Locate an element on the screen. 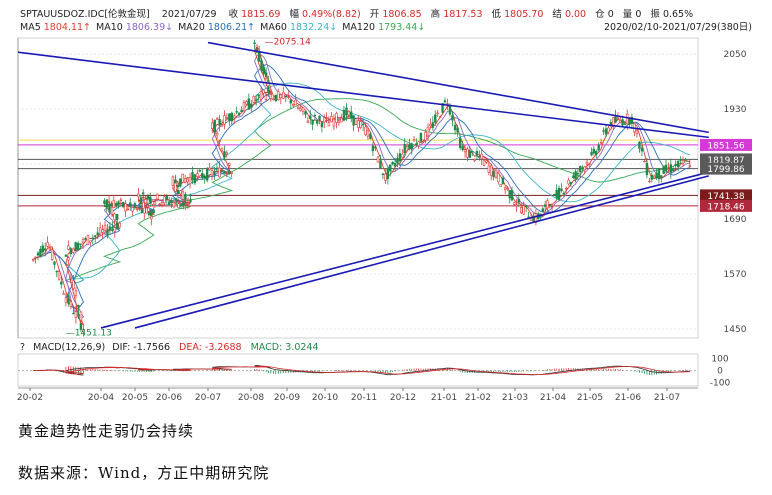  date-range-label: 2020/02/10-2021/07/29(380日) is located at coordinates (678, 27).